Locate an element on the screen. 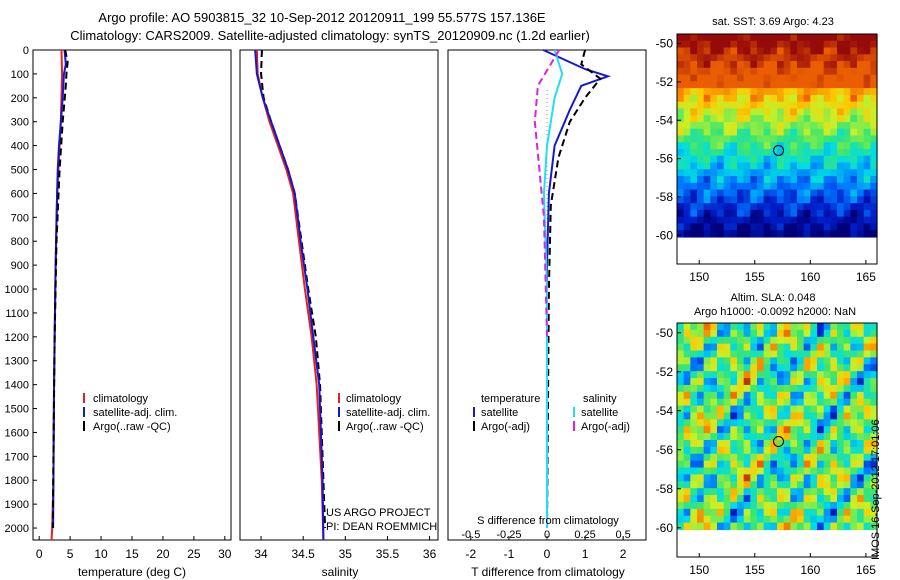 The width and height of the screenshot is (900, 580). legend-label-climatology: climatology is located at coordinates (374, 399).